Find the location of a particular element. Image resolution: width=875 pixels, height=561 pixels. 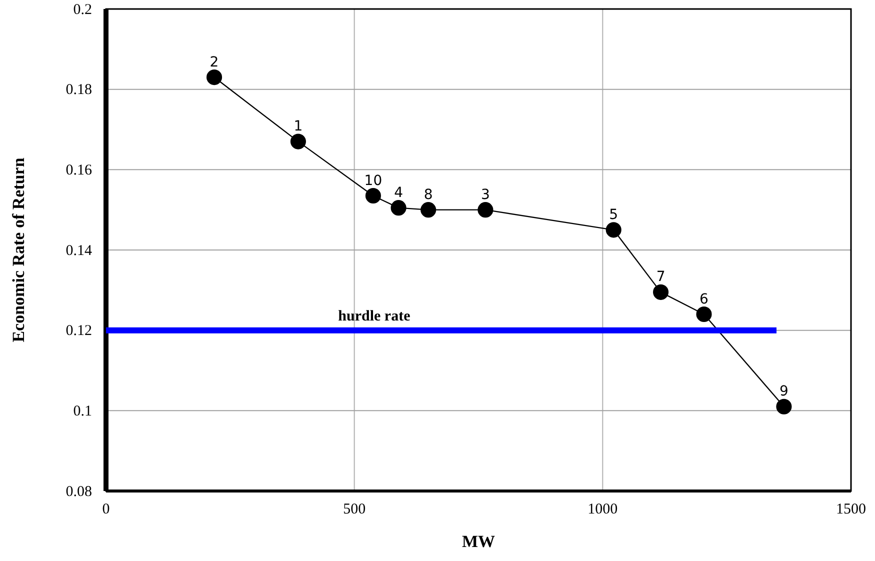

x-axis-title: MW is located at coordinates (479, 541).